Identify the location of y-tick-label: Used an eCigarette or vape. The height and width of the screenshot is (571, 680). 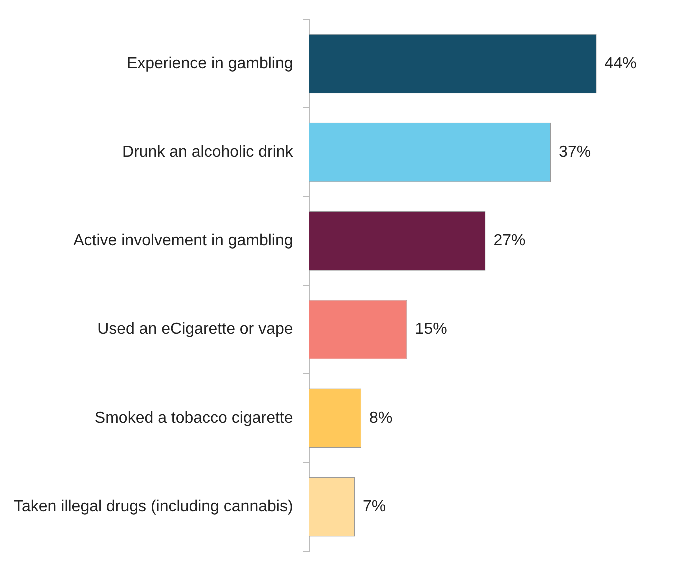
(196, 329).